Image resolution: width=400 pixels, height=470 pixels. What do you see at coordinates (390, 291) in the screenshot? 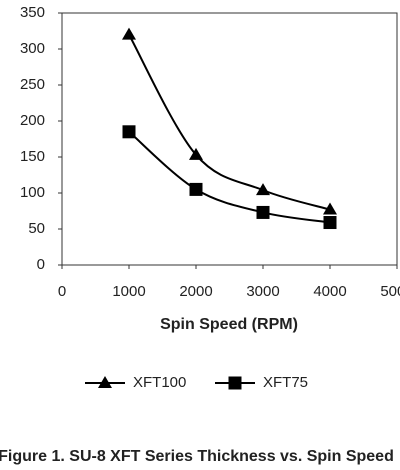
I see `x-tick-label: 5000` at bounding box center [390, 291].